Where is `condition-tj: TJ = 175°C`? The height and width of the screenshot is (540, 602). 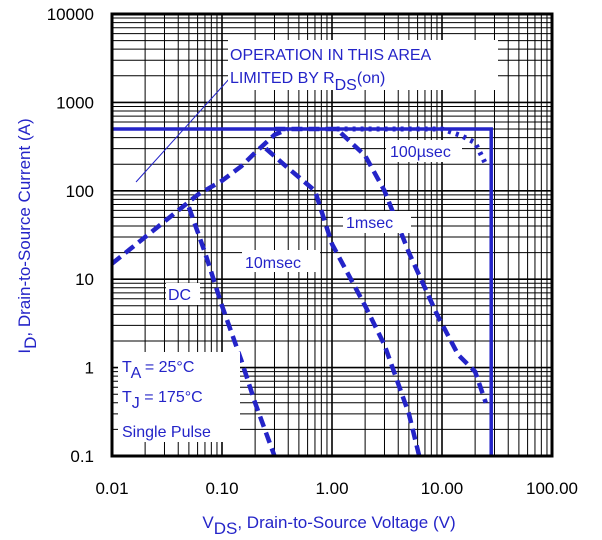
condition-tj: TJ = 175°C is located at coordinates (162, 400).